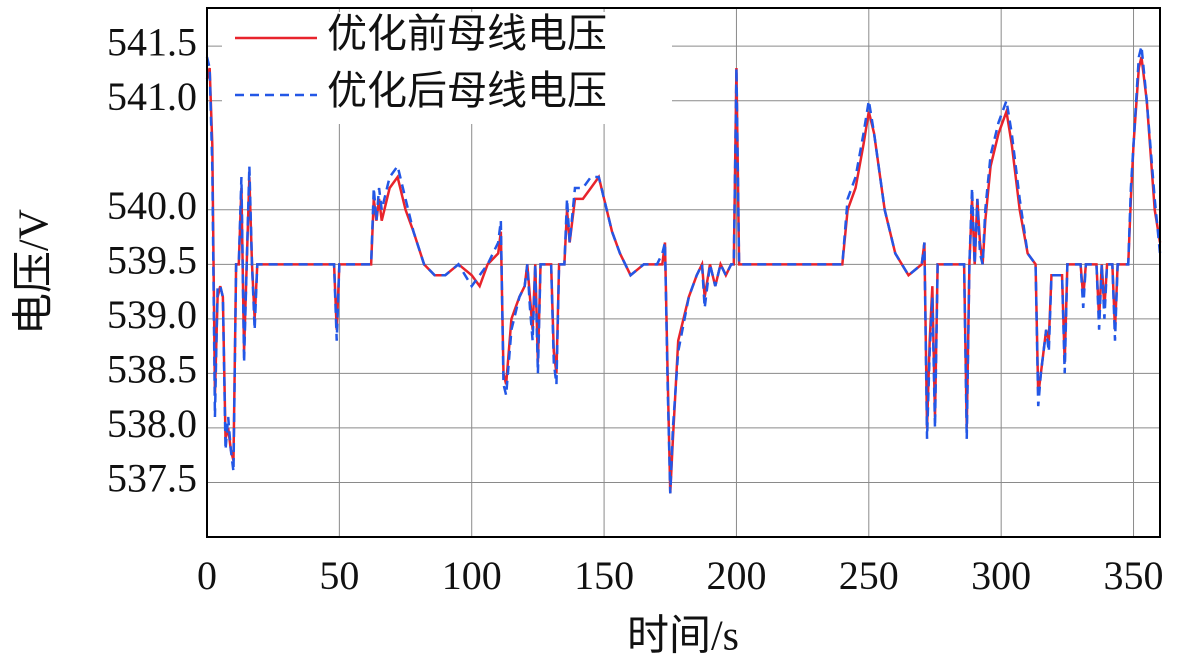  I want to click on x-tick-label: 350, so click(1134, 575).